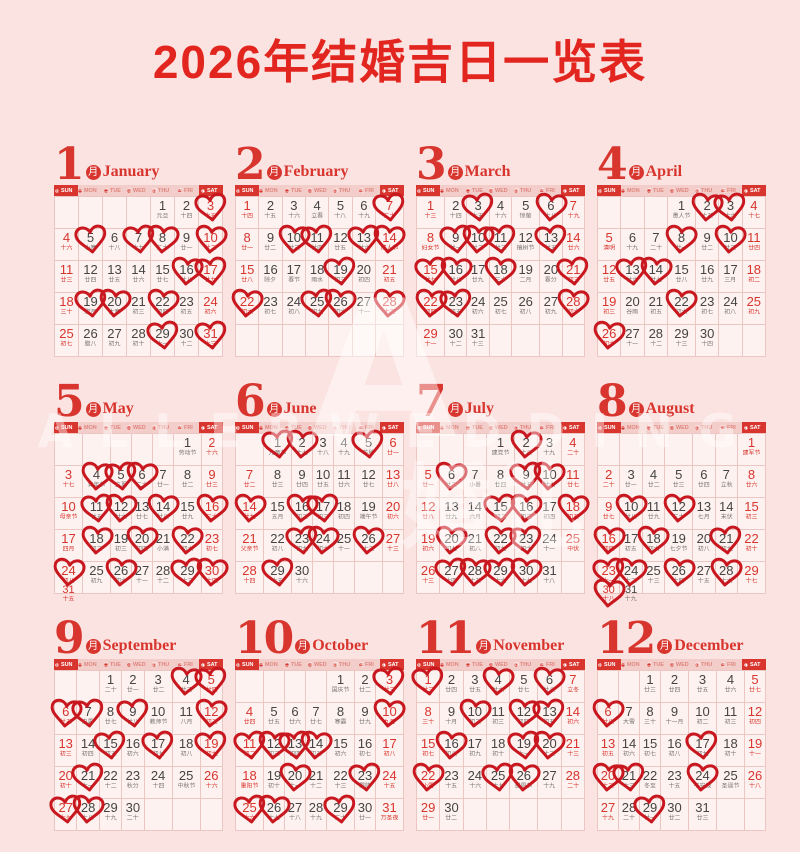  I want to click on day-cell: 9 廿一, so click(455, 242).